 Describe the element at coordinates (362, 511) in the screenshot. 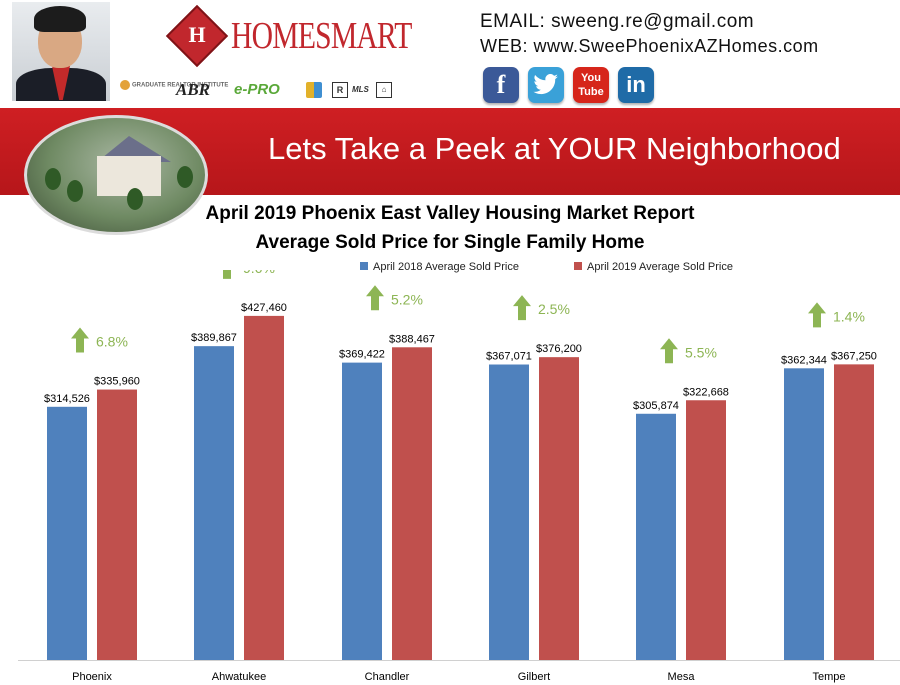

I see `bar-chandler-2018` at that location.